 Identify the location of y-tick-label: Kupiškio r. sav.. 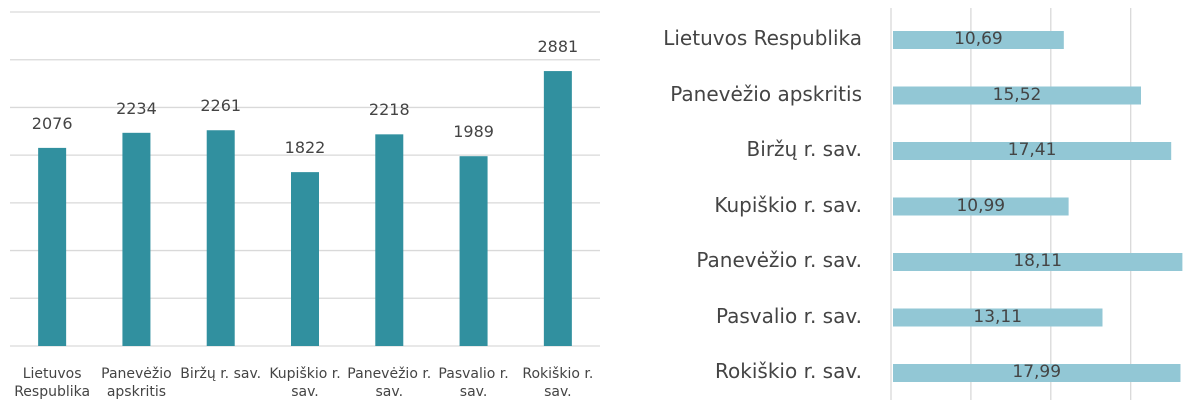
(788, 204).